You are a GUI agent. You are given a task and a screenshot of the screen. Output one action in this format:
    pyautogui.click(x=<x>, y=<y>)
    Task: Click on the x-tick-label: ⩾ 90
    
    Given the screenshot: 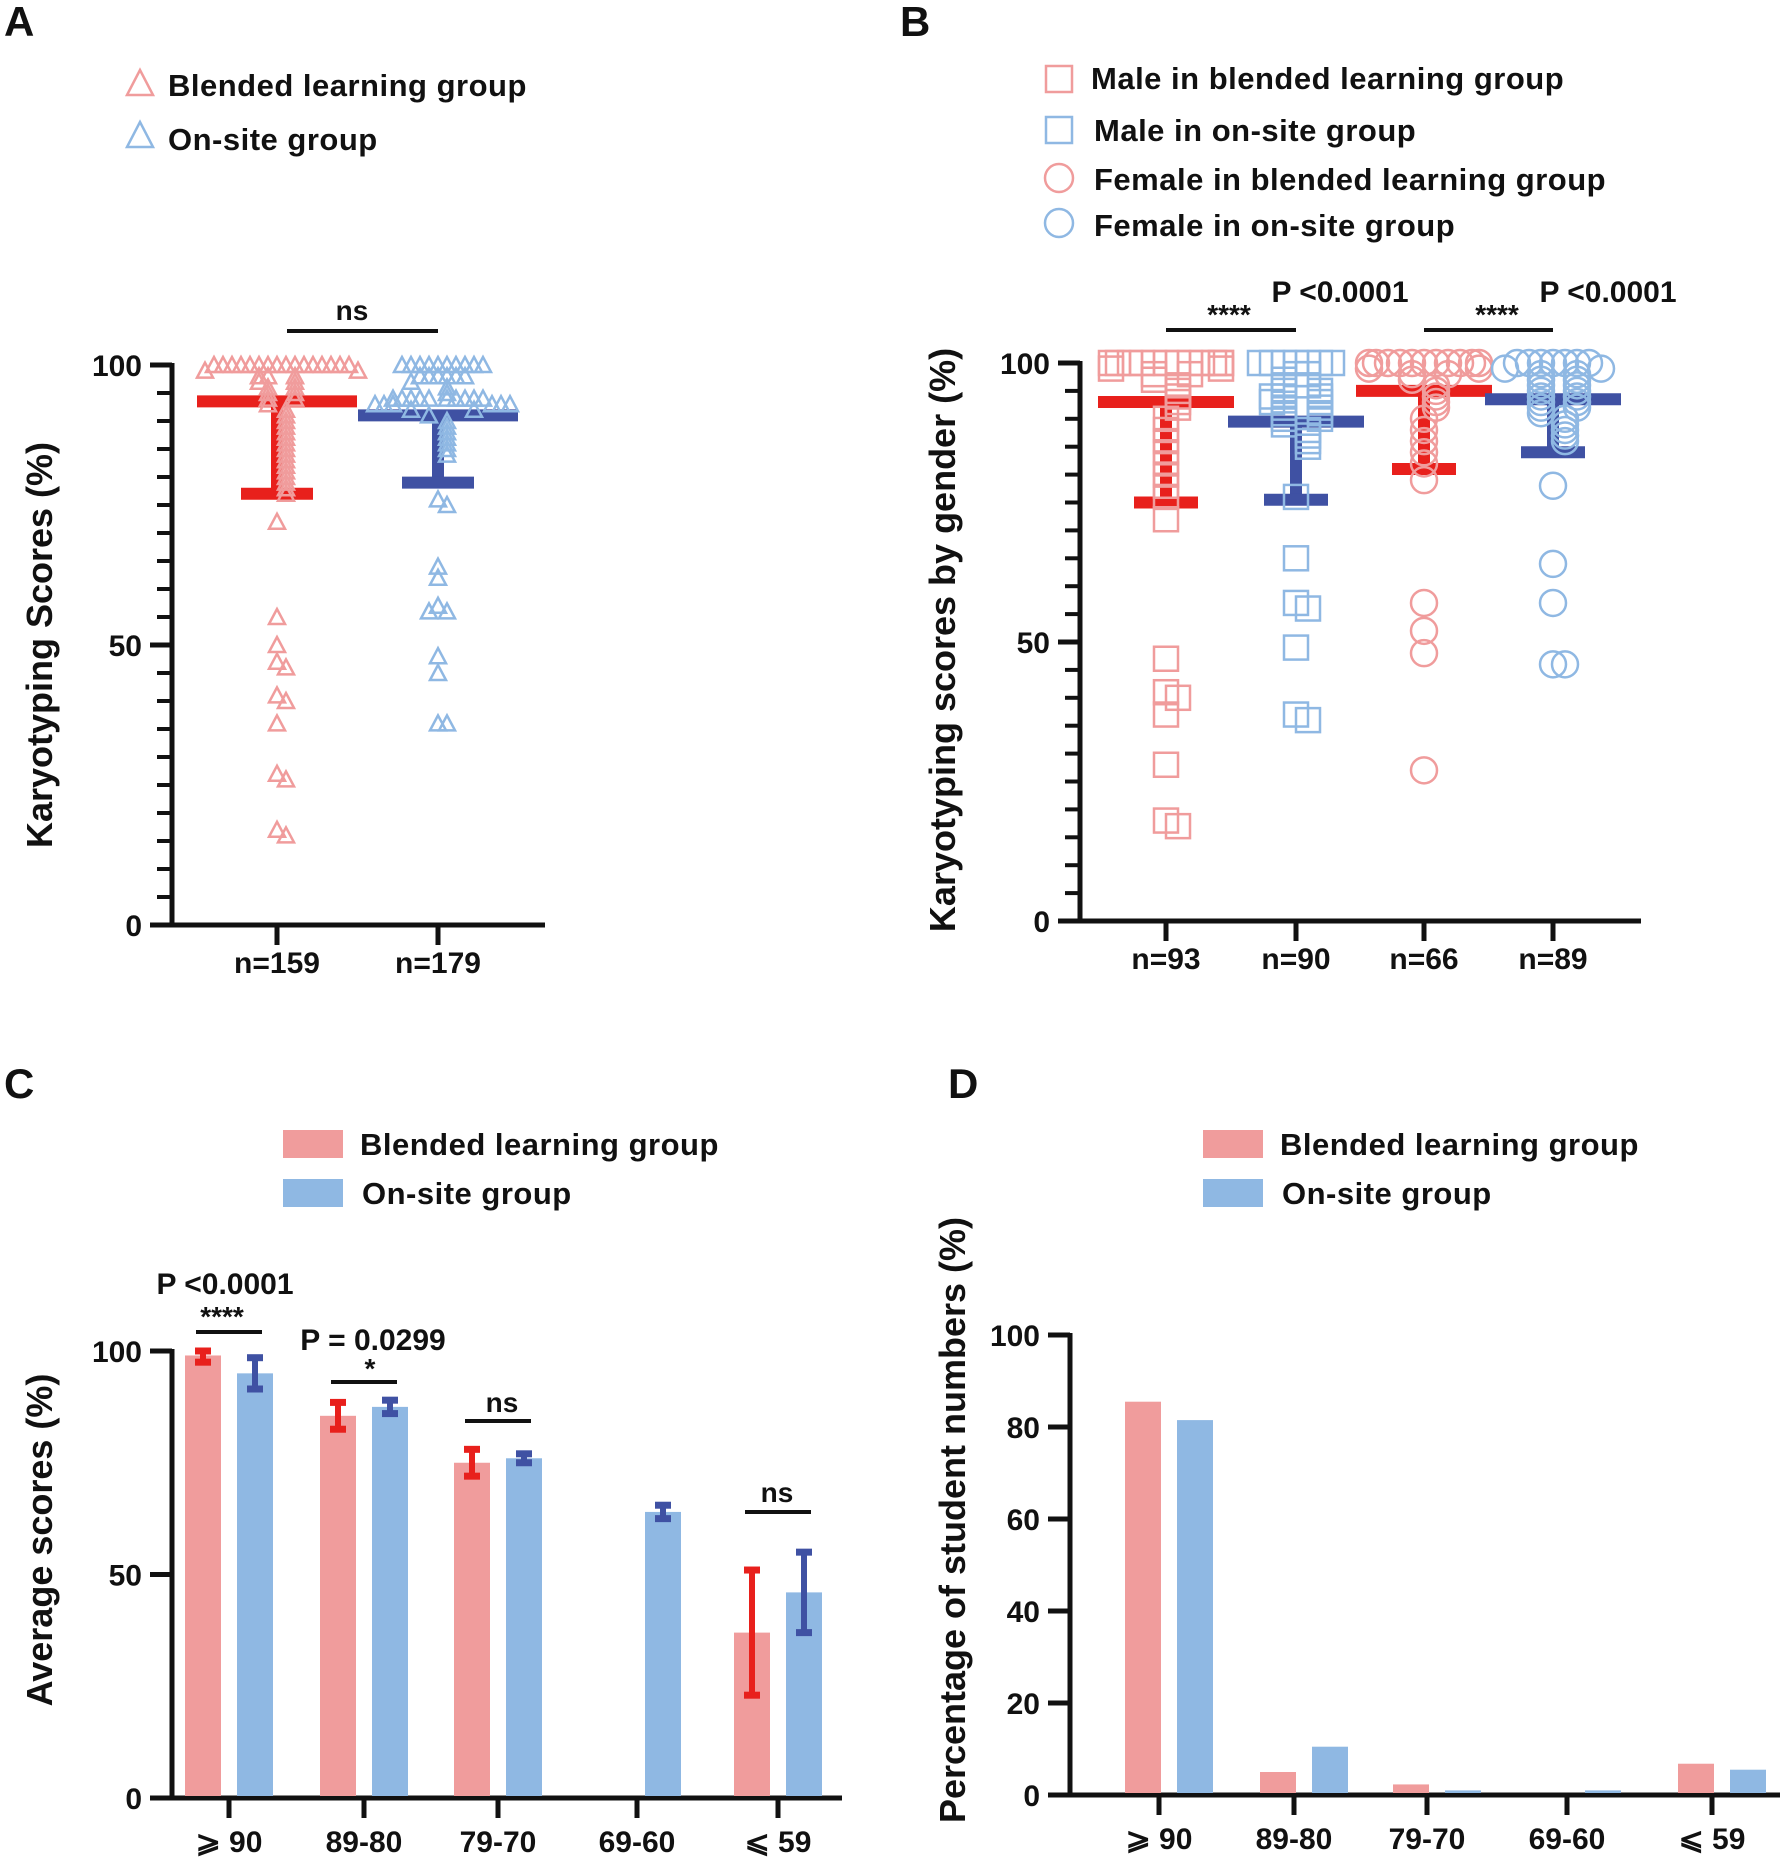 What is the action you would take?
    pyautogui.click(x=229, y=1842)
    